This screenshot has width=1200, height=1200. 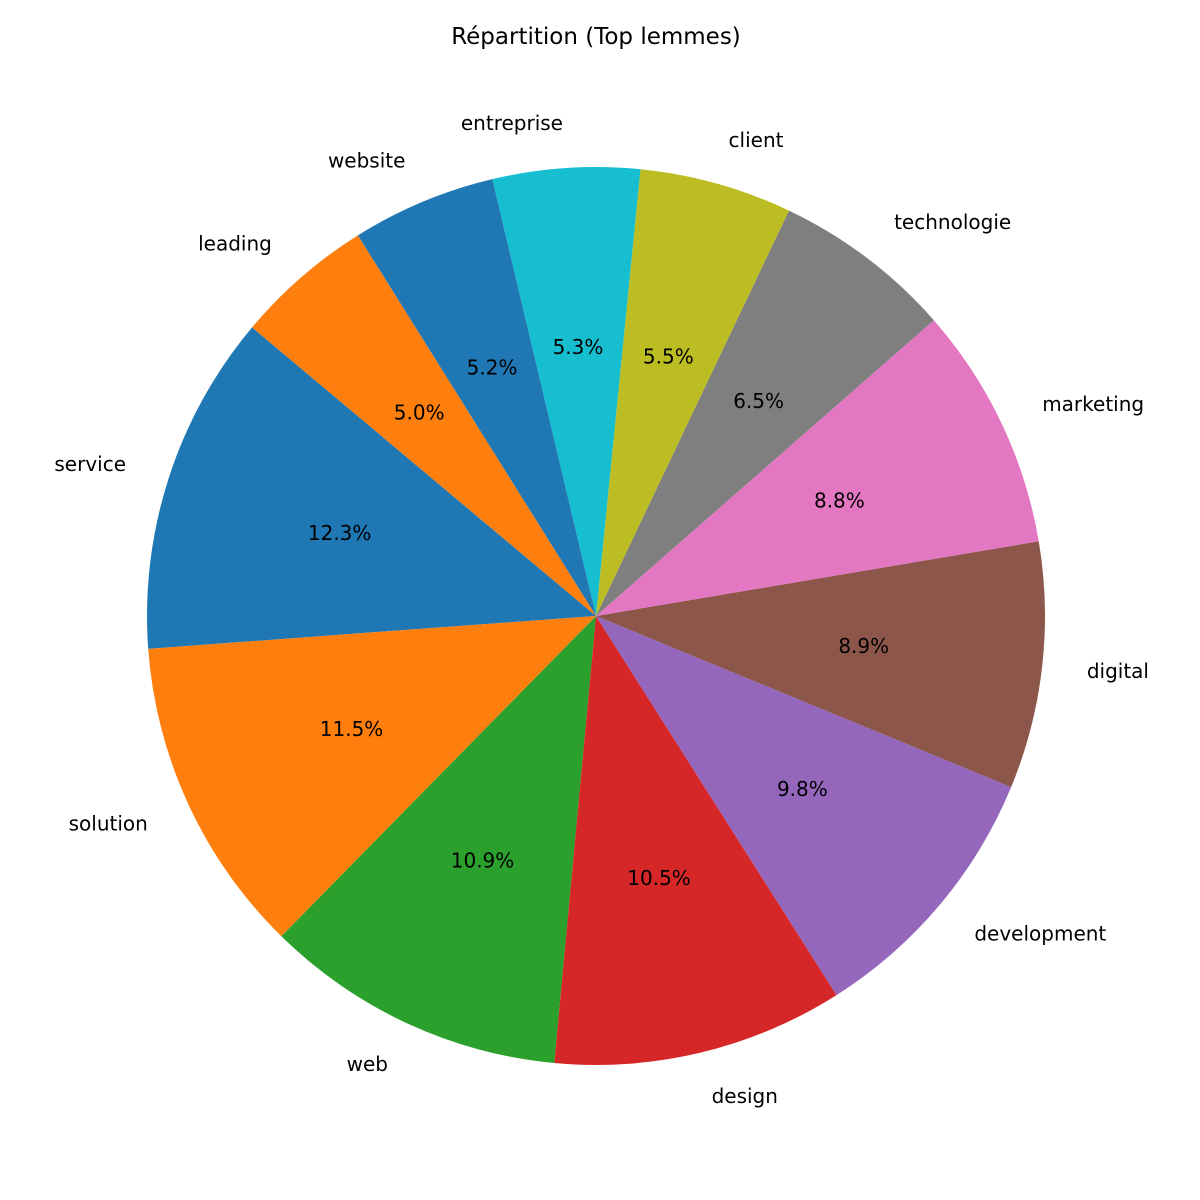 I want to click on pie-slice-solution, so click(x=372, y=776).